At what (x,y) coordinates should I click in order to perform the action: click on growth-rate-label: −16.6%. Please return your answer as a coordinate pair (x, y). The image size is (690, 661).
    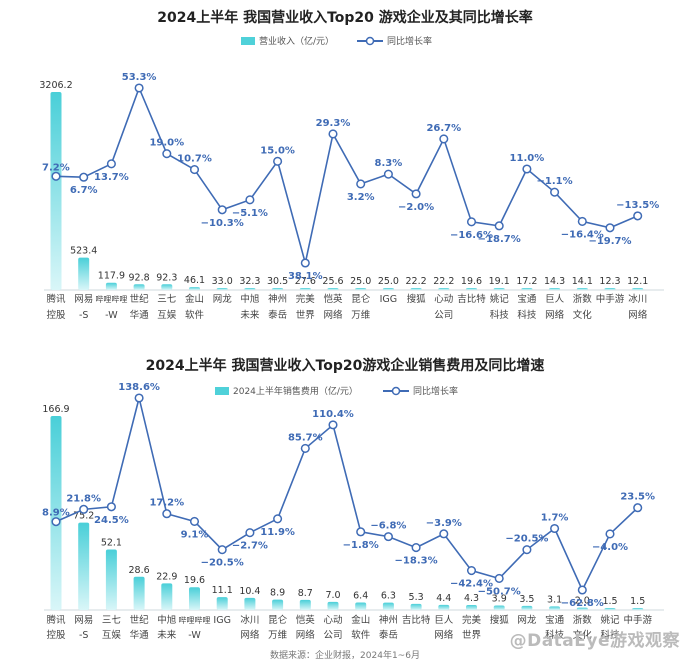
    Looking at the image, I should click on (471, 235).